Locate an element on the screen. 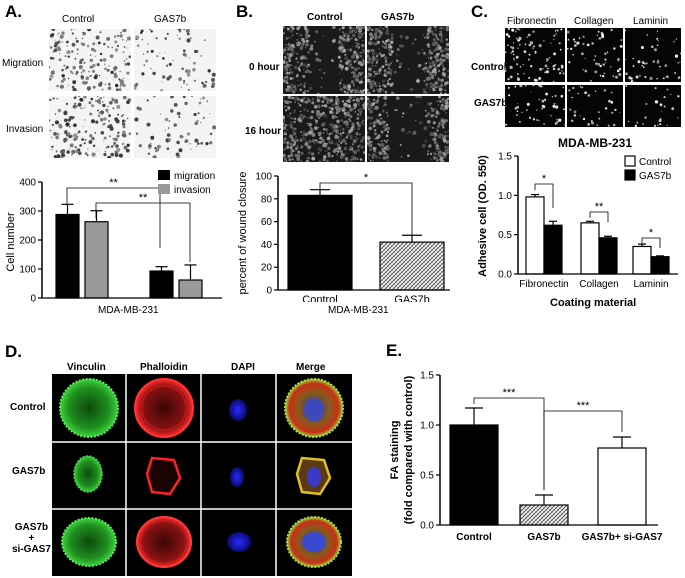  y-tick-label: 80 is located at coordinates (267, 199).